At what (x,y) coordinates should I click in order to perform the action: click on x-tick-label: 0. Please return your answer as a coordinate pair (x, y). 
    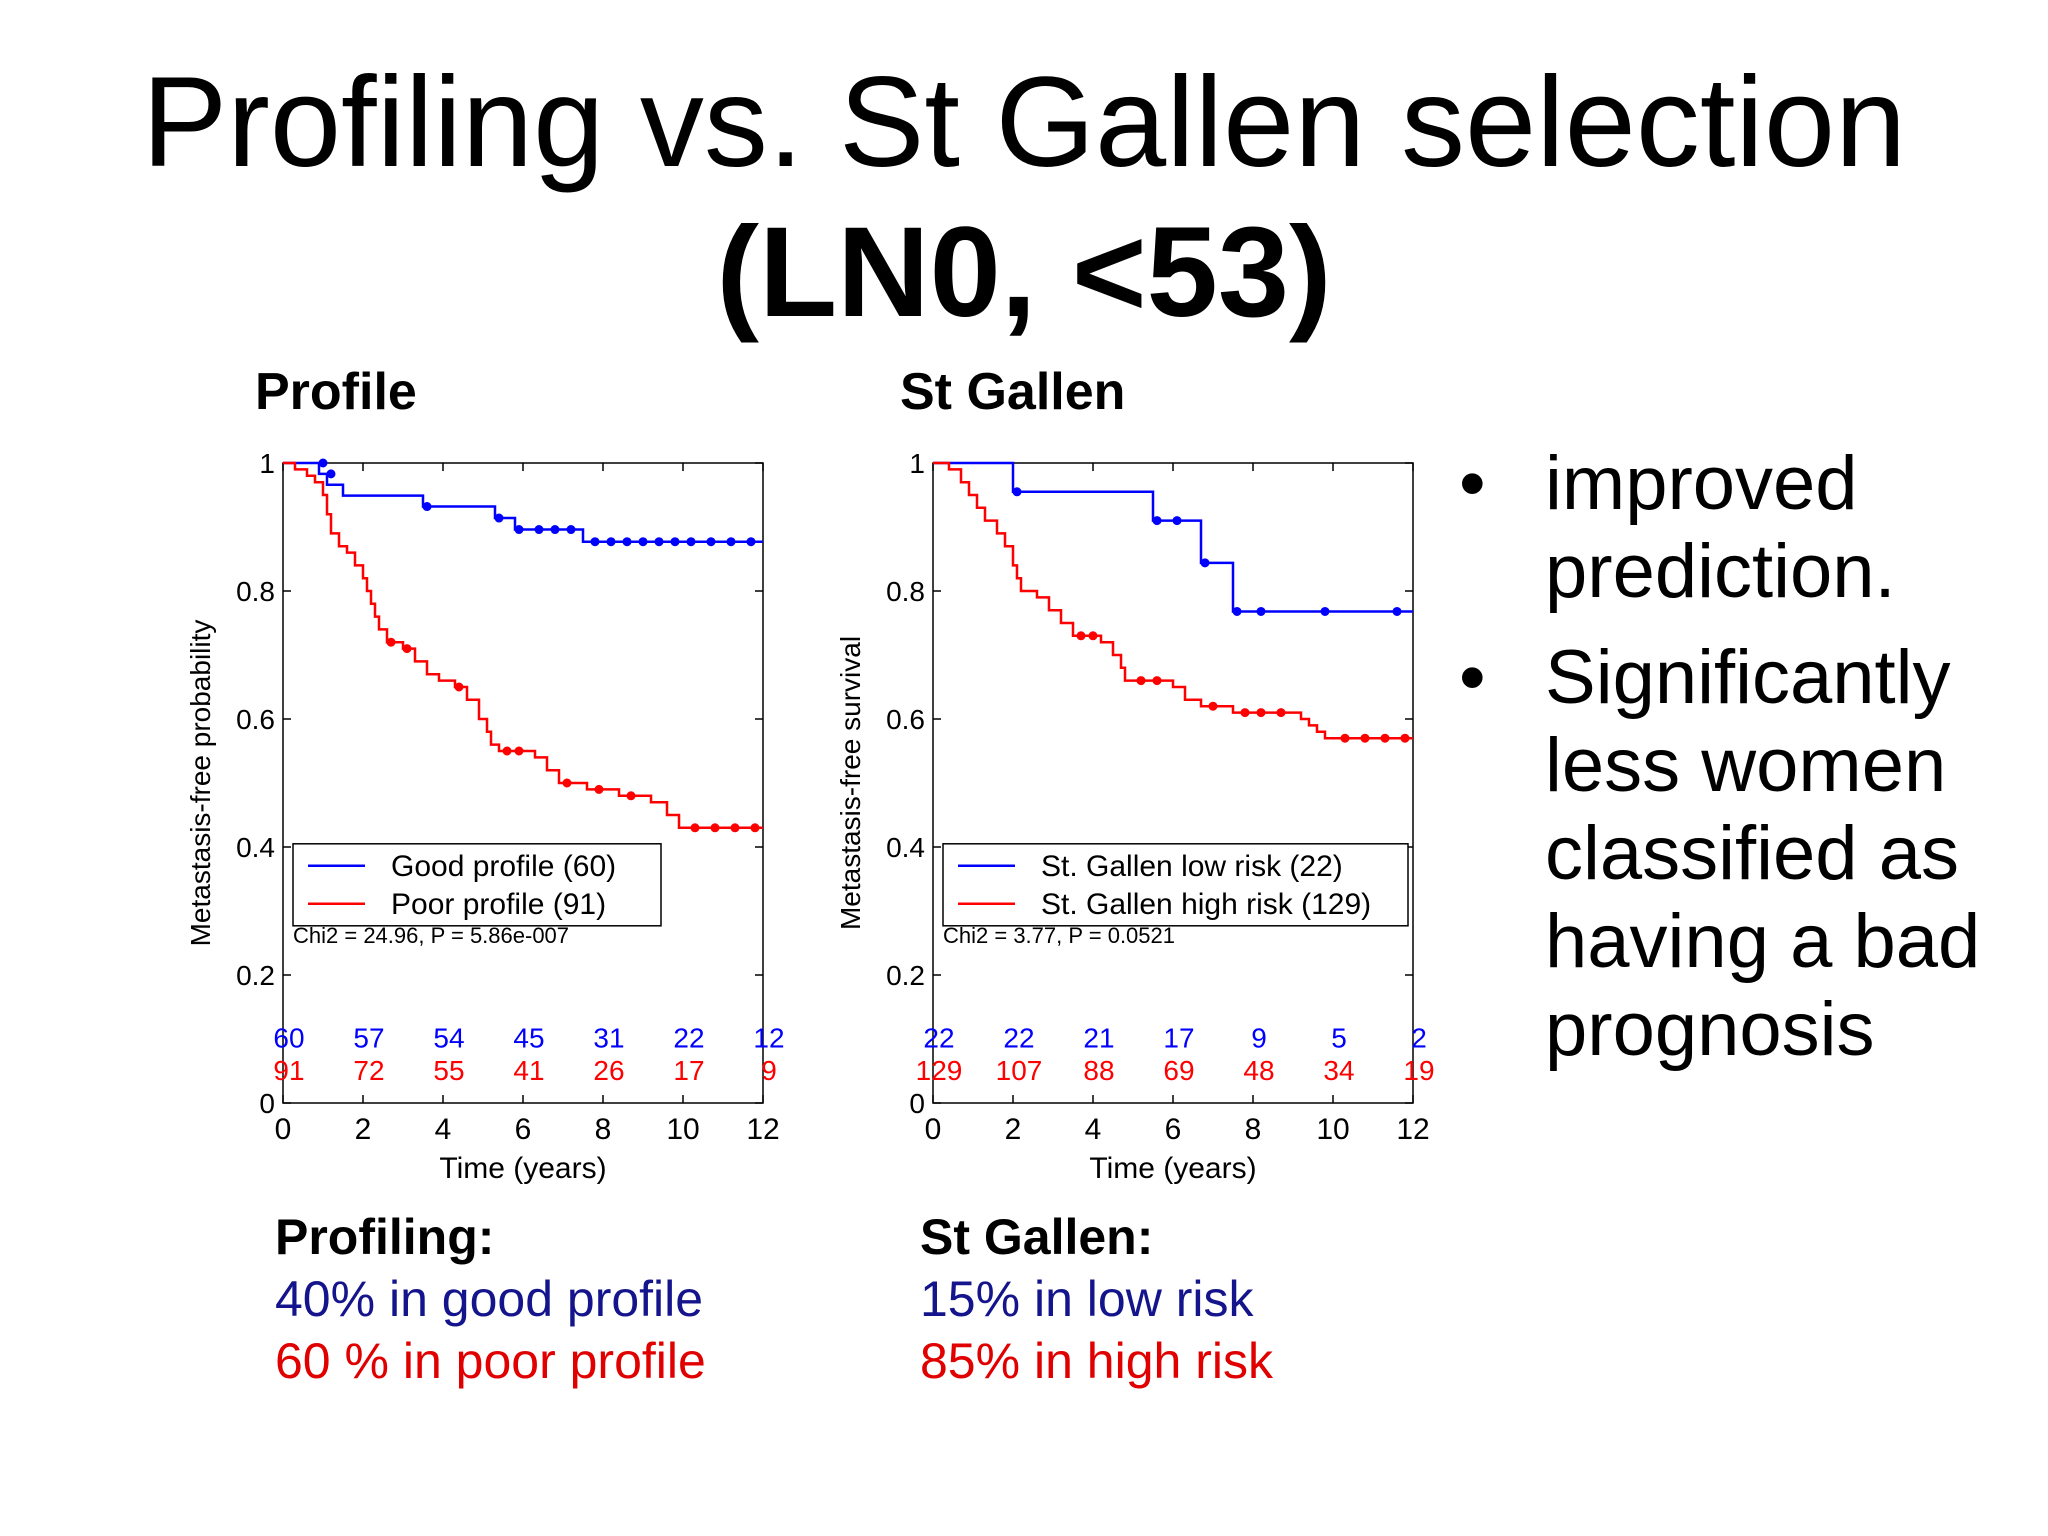
    Looking at the image, I should click on (933, 1129).